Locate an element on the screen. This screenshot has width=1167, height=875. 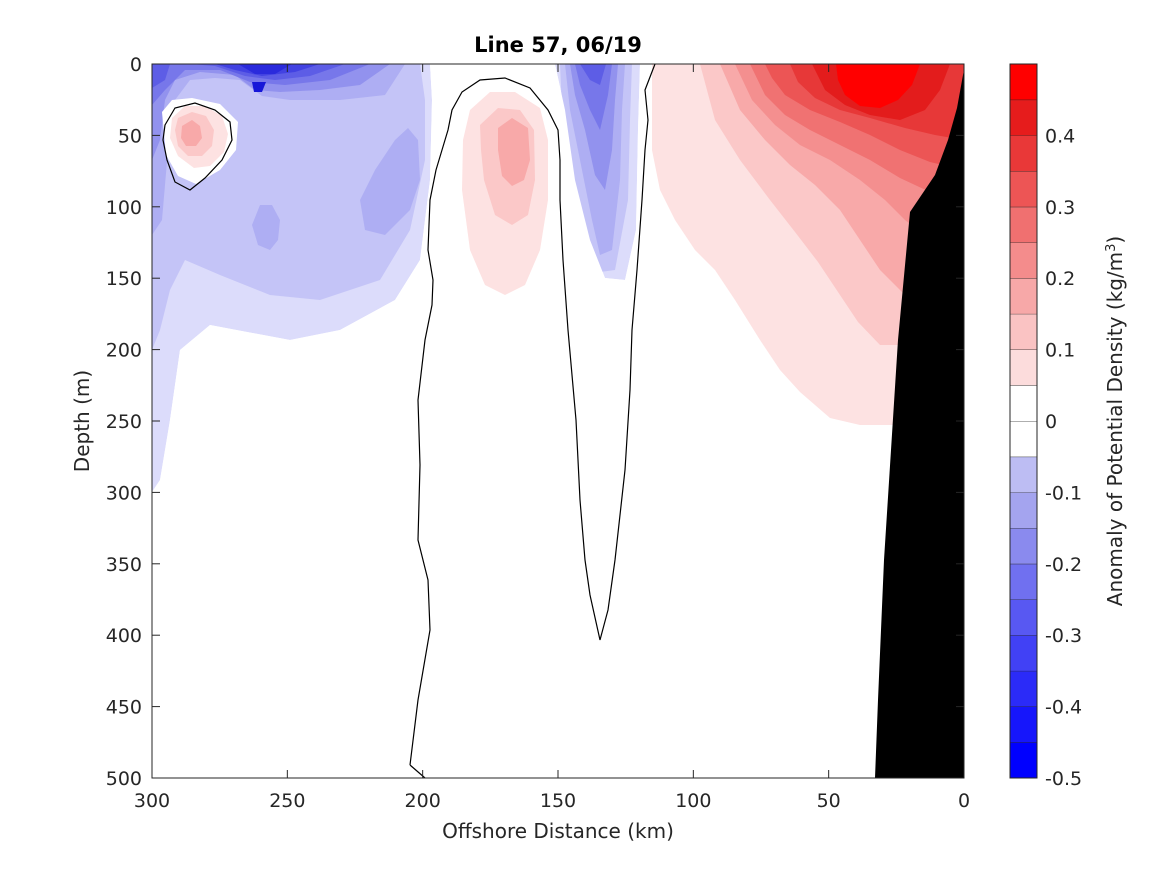
colorbar-tick-label: -0.4 is located at coordinates (1063, 708).